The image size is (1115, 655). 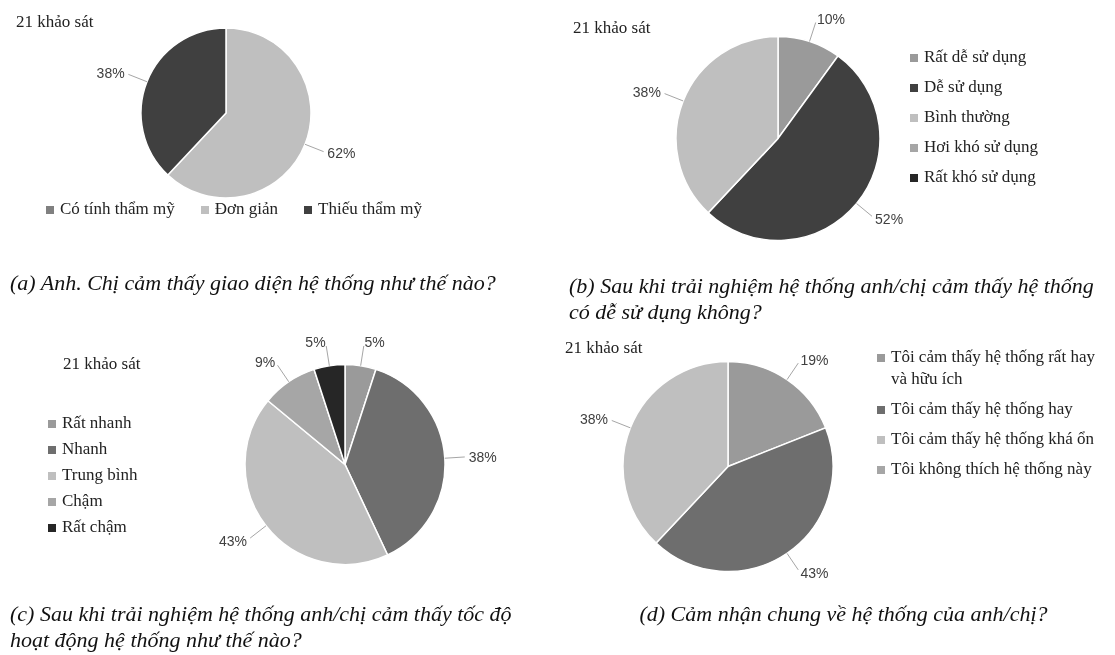 I want to click on text: (b) Sau khi trải nghiệm hệ thống anh/chị cảm thấy hệ thống có dễ sử dụng không?, so click(x=832, y=299).